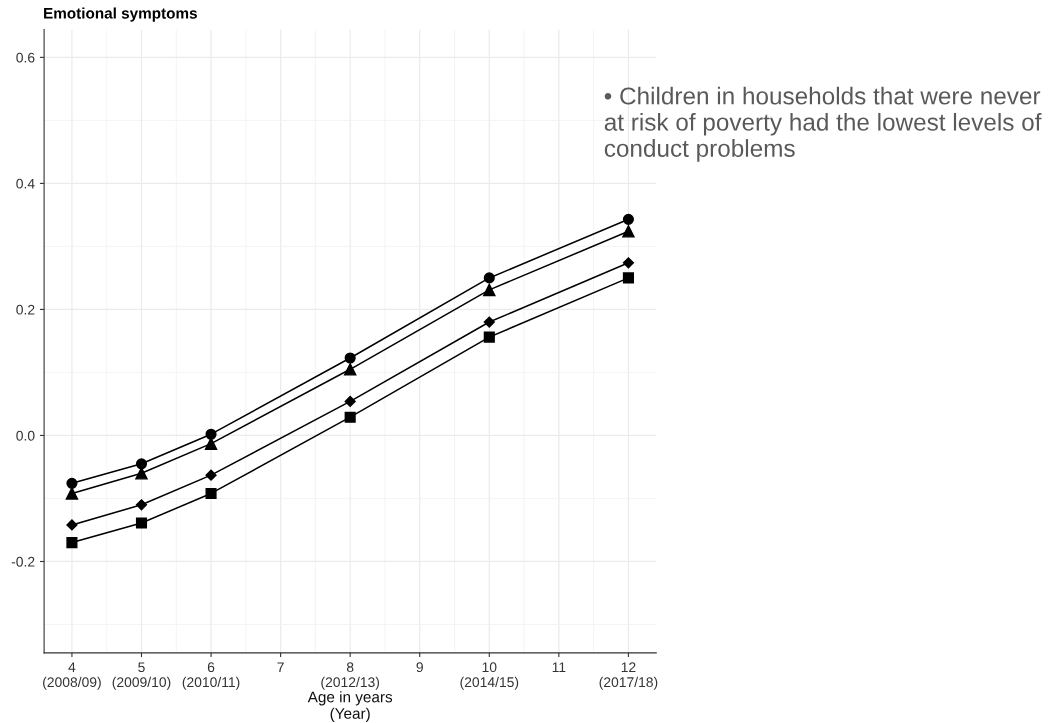 The image size is (1050, 723). Describe the element at coordinates (559, 667) in the screenshot. I see `x-tick-label: 11` at that location.